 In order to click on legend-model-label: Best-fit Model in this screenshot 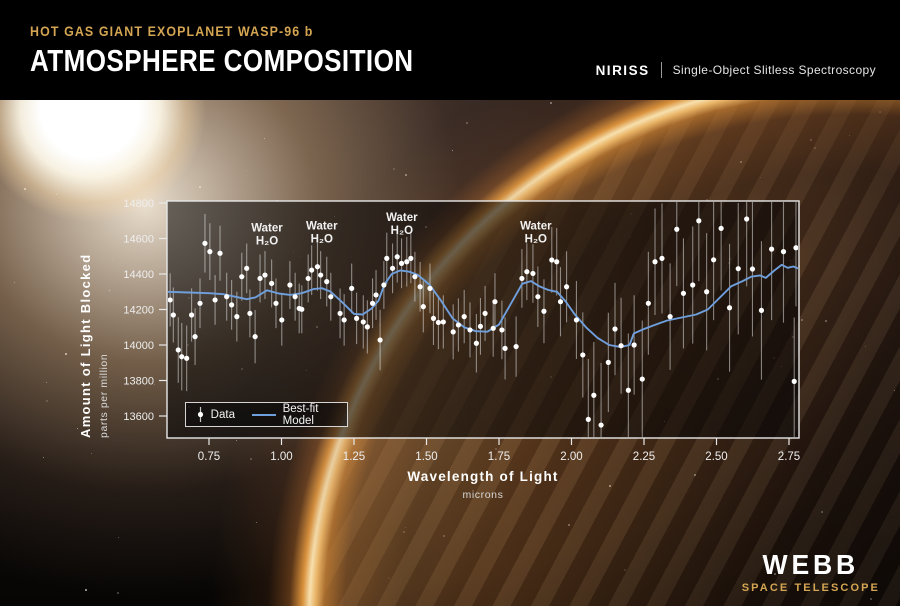, I will do `click(300, 414)`.